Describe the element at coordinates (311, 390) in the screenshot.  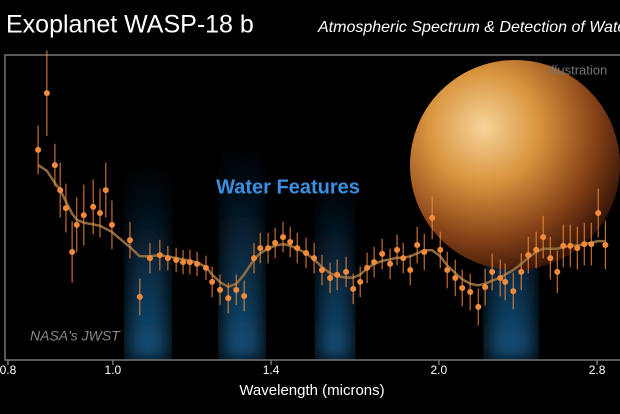
I see `x-axis-label: Wavelength (microns)` at that location.